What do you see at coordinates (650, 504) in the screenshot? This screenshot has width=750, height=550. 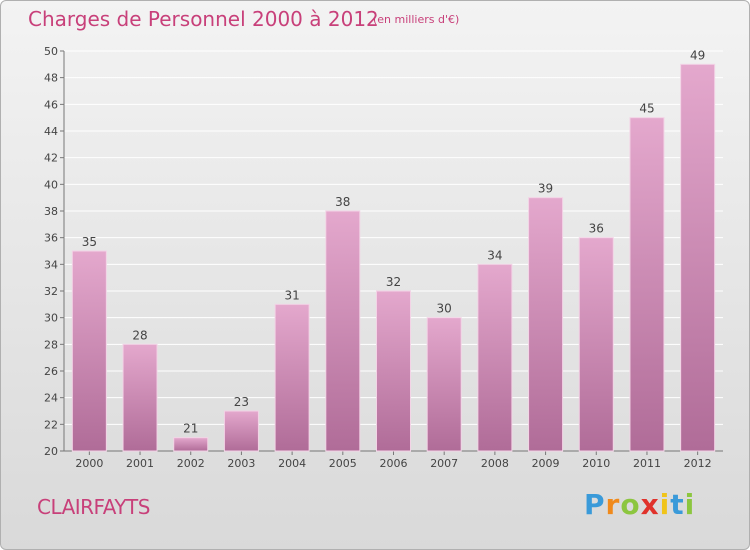 I see `logo-letter: x` at bounding box center [650, 504].